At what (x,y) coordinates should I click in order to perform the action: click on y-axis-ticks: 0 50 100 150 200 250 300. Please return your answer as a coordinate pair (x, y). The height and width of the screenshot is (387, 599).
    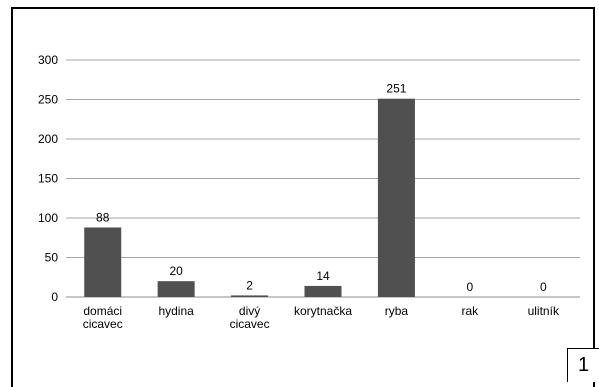
    Looking at the image, I should click on (48, 178).